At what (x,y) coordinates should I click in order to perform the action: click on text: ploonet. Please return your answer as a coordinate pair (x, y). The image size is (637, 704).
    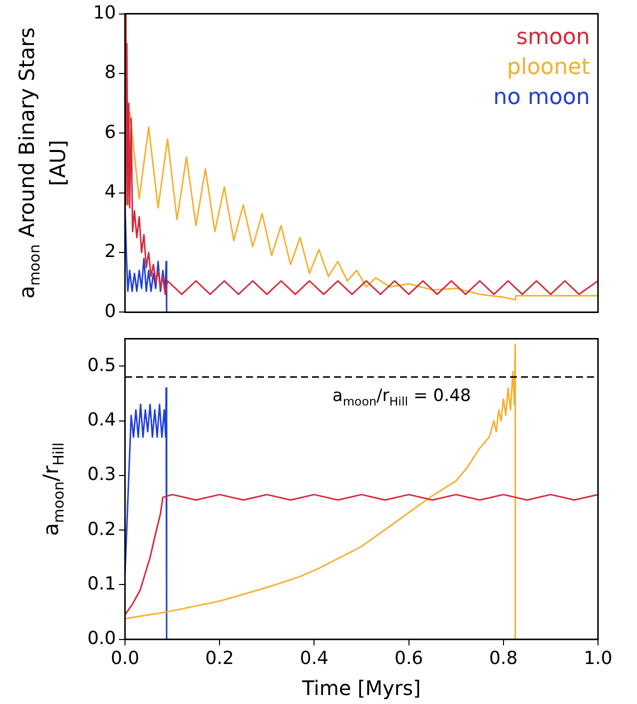
    Looking at the image, I should click on (548, 67).